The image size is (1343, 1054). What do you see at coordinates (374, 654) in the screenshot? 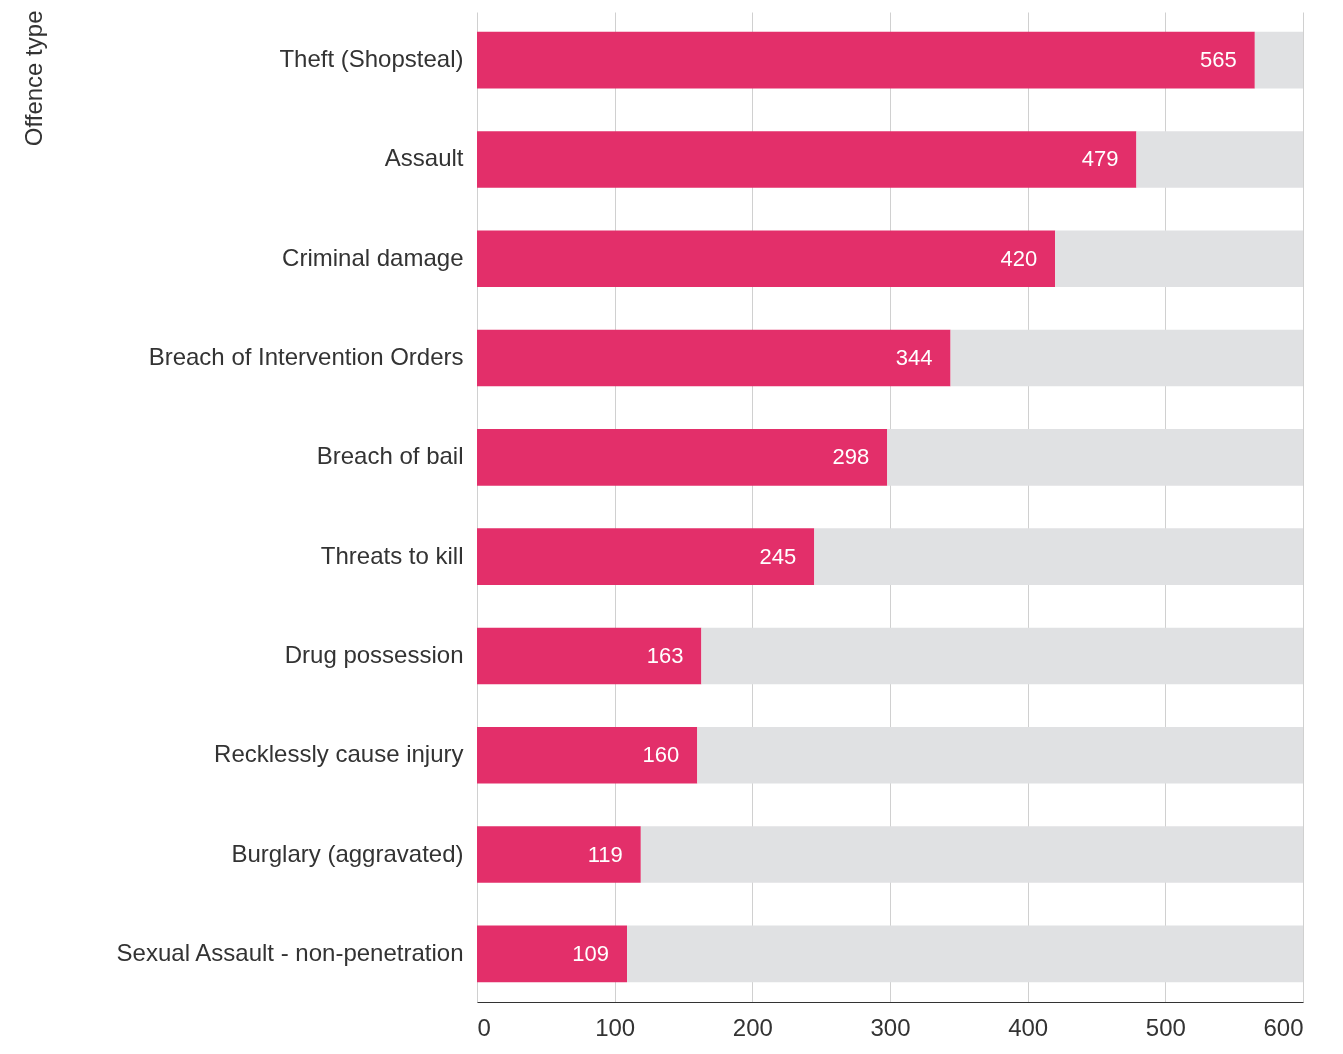
I see `y-tick-label: Drug possession` at bounding box center [374, 654].